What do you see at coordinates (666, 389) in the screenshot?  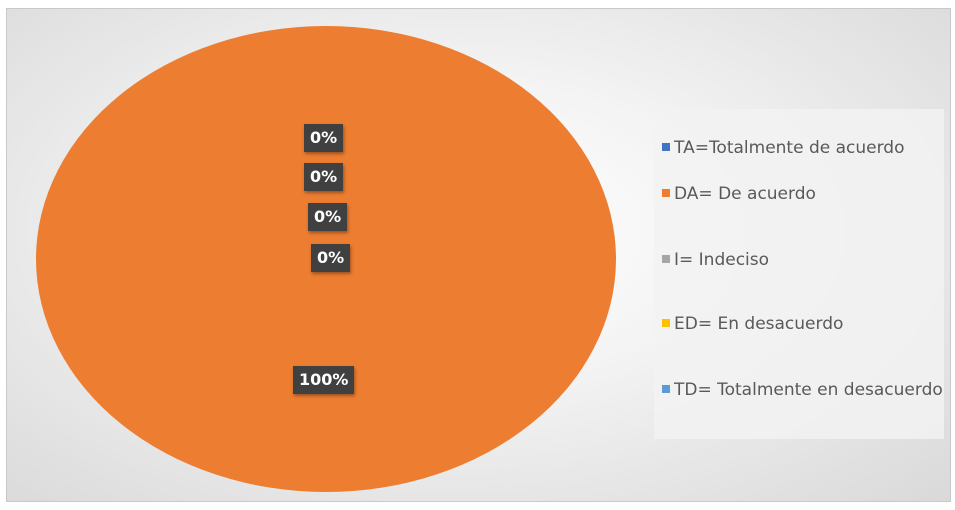 I see `legend-swatch-td` at bounding box center [666, 389].